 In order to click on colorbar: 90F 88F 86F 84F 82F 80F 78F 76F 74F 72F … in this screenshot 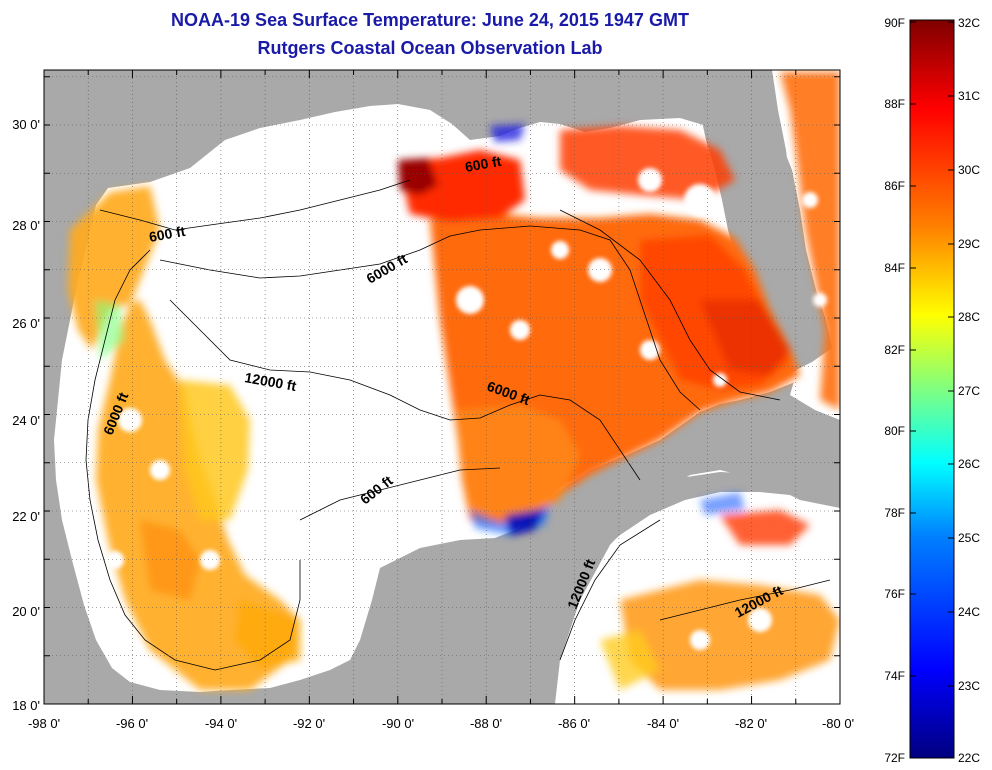, I will do `click(932, 390)`.